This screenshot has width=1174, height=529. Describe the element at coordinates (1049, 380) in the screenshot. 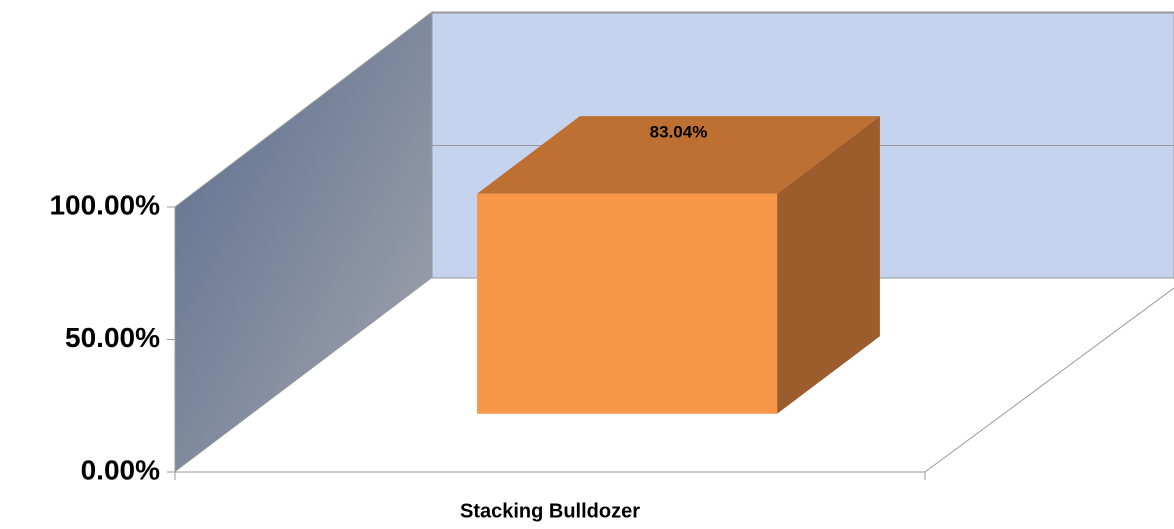

I see `floor-edge` at that location.